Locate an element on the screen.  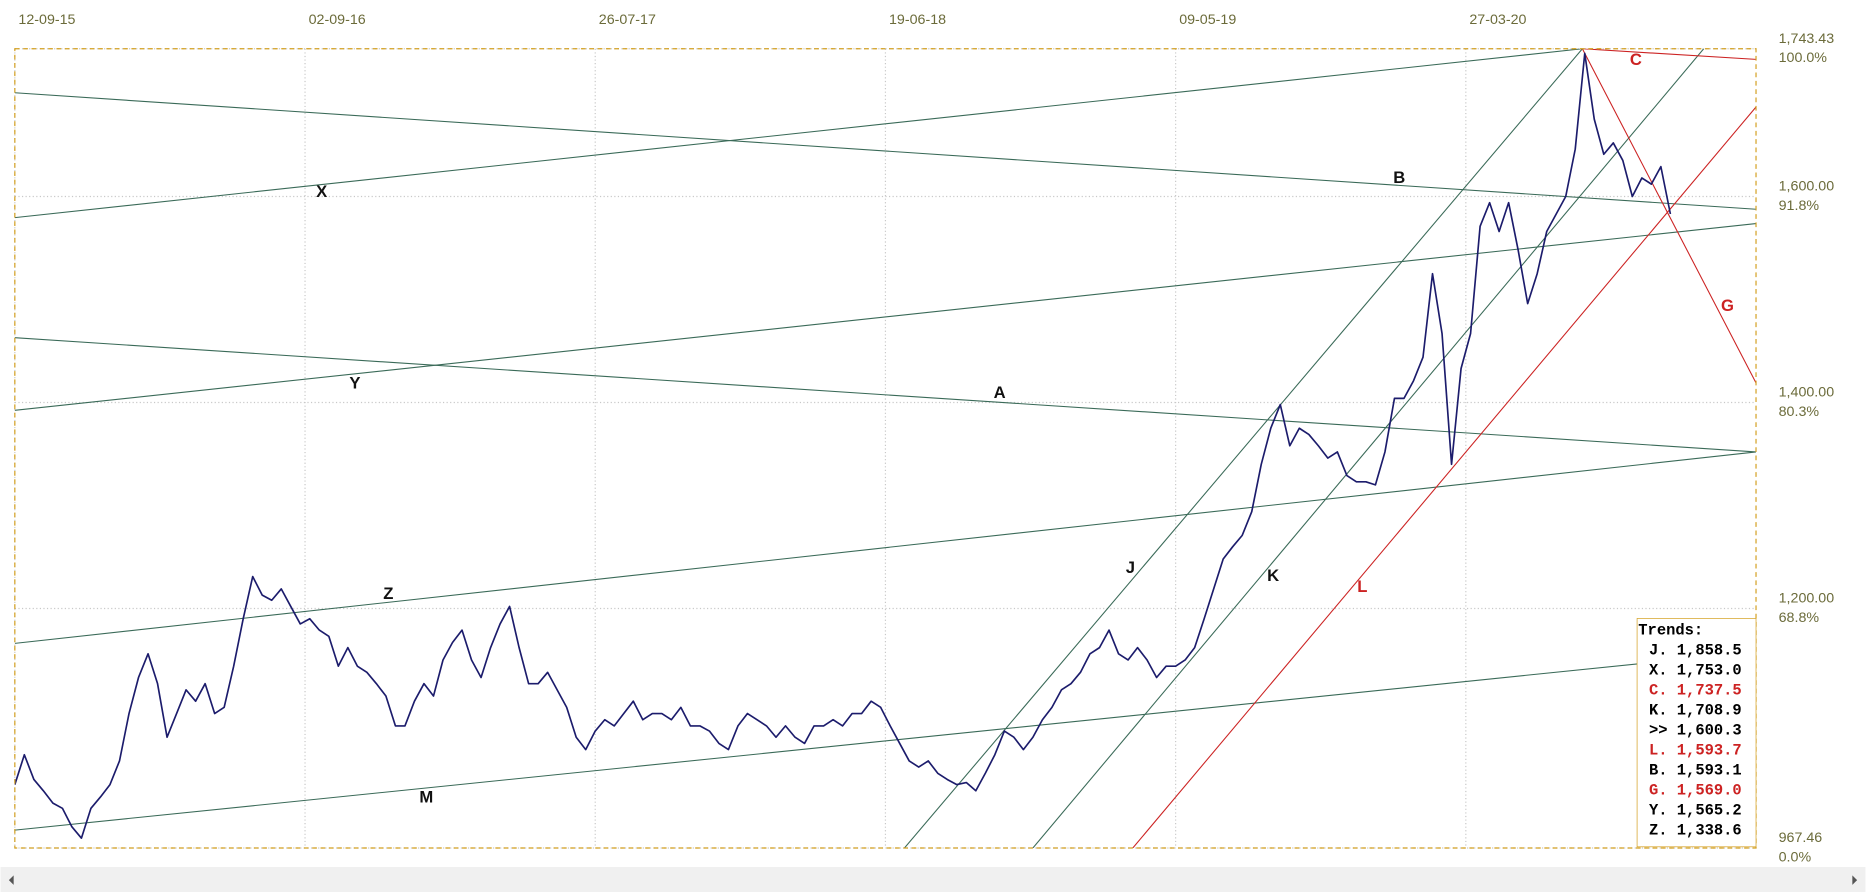
y2-tick-label: 80.3% is located at coordinates (1799, 412).